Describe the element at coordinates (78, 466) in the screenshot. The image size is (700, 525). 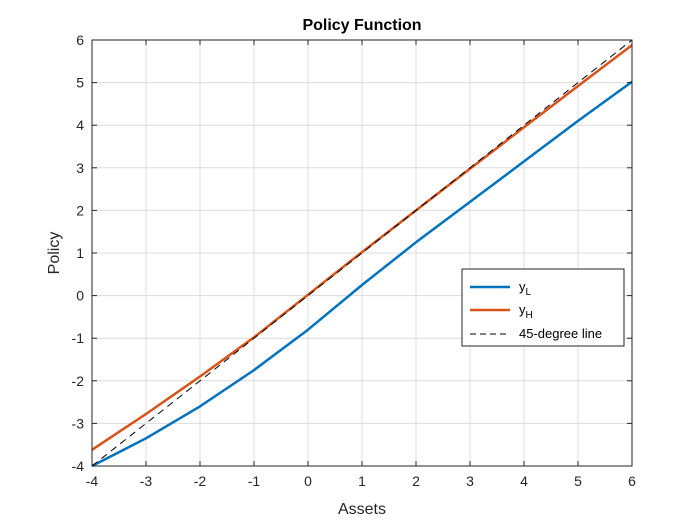
I see `y-tick-label: -4` at that location.